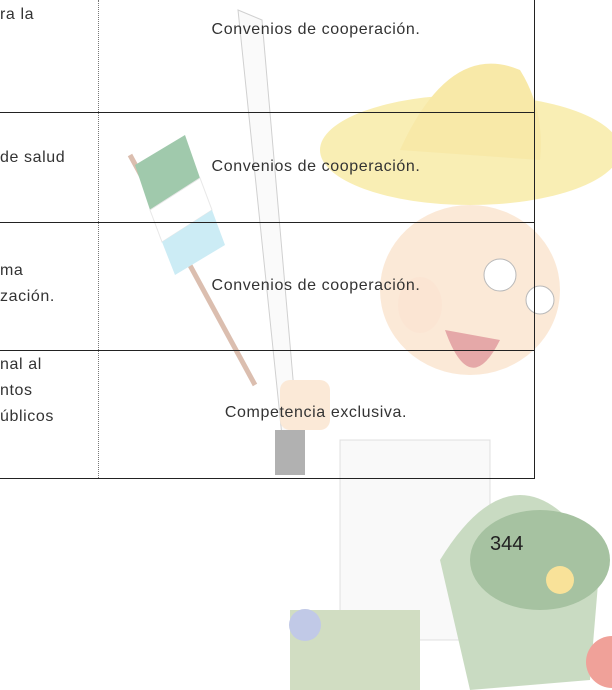 Image resolution: width=612 pixels, height=690 pixels. Describe the element at coordinates (27, 416) in the screenshot. I see `cell-text: úblicos` at that location.